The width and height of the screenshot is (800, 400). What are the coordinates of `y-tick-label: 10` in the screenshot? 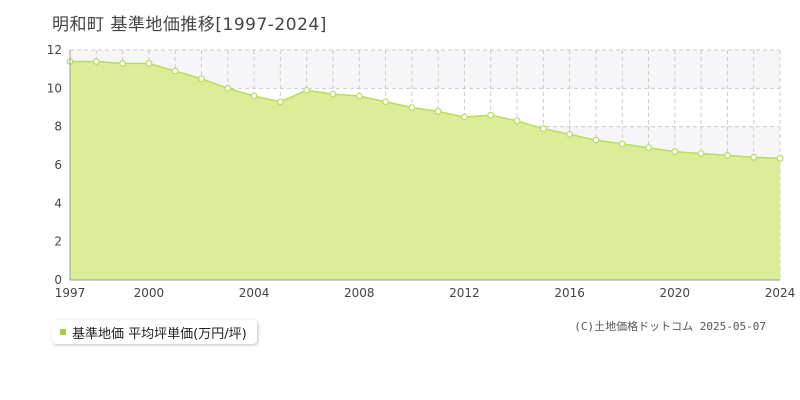 It's located at (54, 88).